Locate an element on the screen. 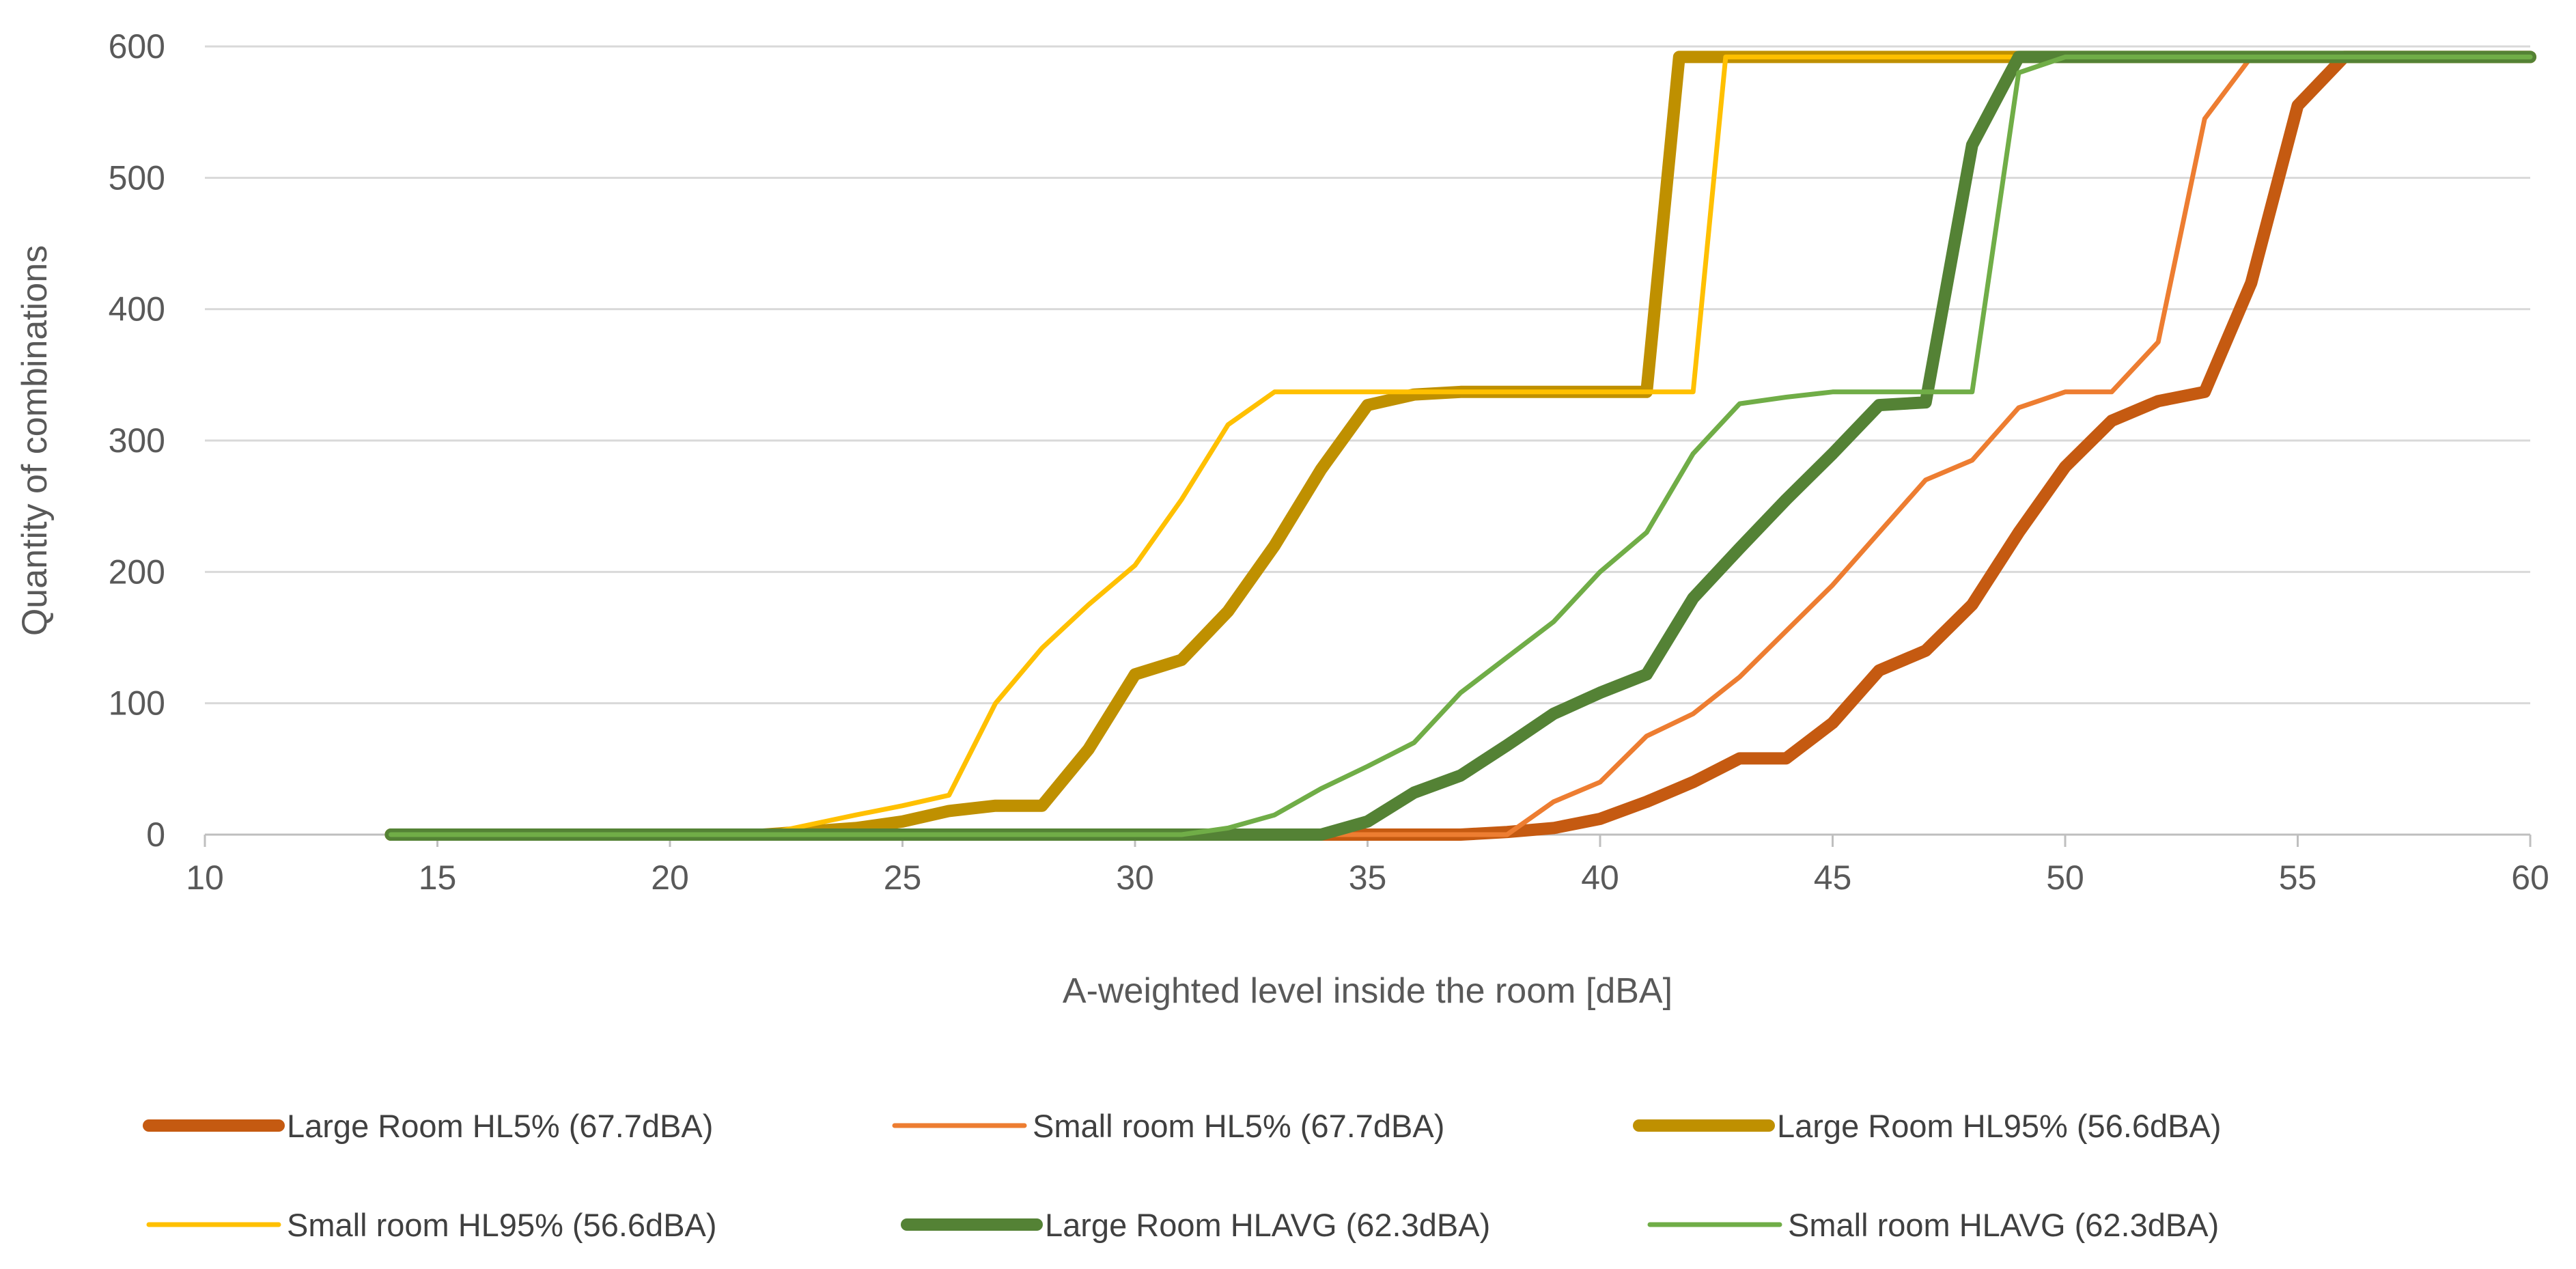  x-tick-label: 50 is located at coordinates (2065, 878).